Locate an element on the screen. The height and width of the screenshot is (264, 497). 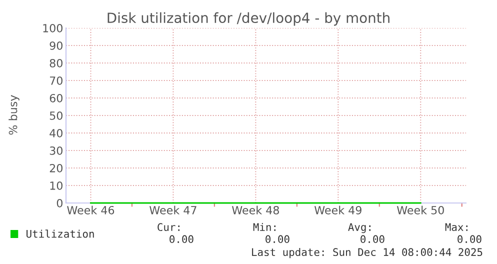
y-tick-label: 20 is located at coordinates (56, 168).